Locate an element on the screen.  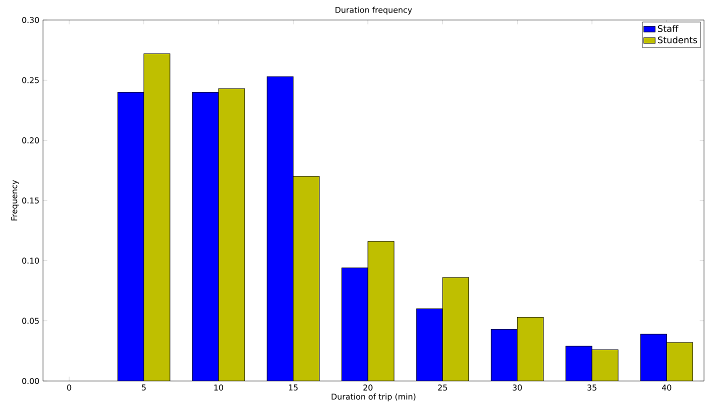
x-tick-label: 40 is located at coordinates (667, 387).